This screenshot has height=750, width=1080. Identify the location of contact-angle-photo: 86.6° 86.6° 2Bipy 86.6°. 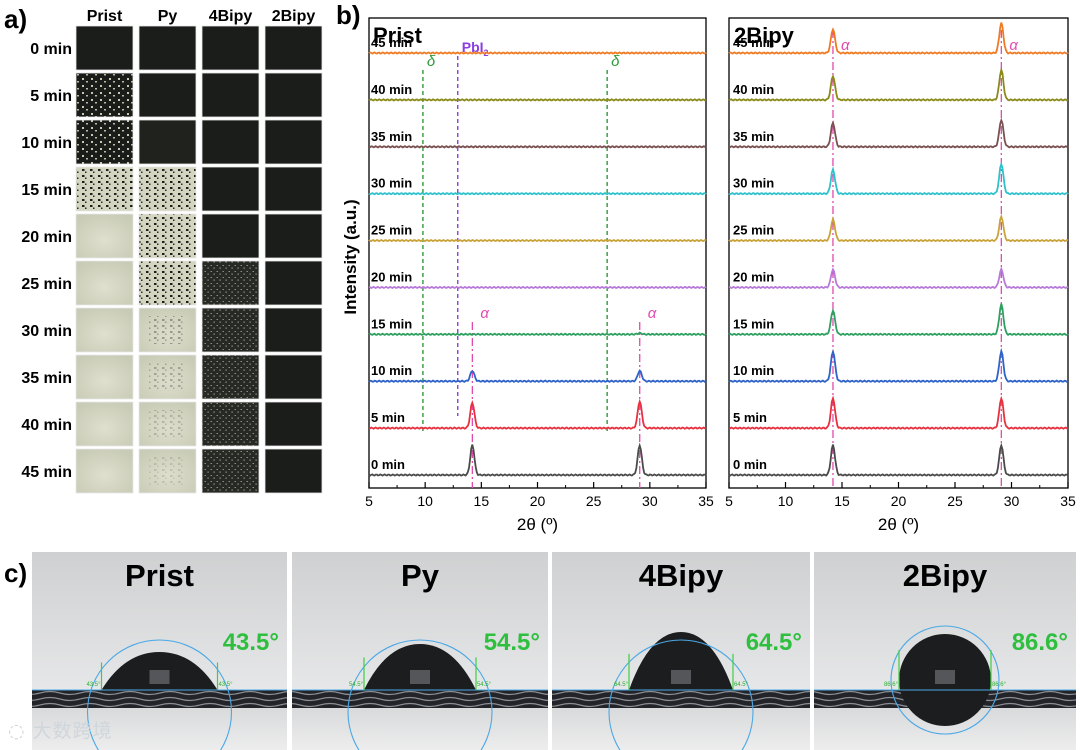
(945, 651).